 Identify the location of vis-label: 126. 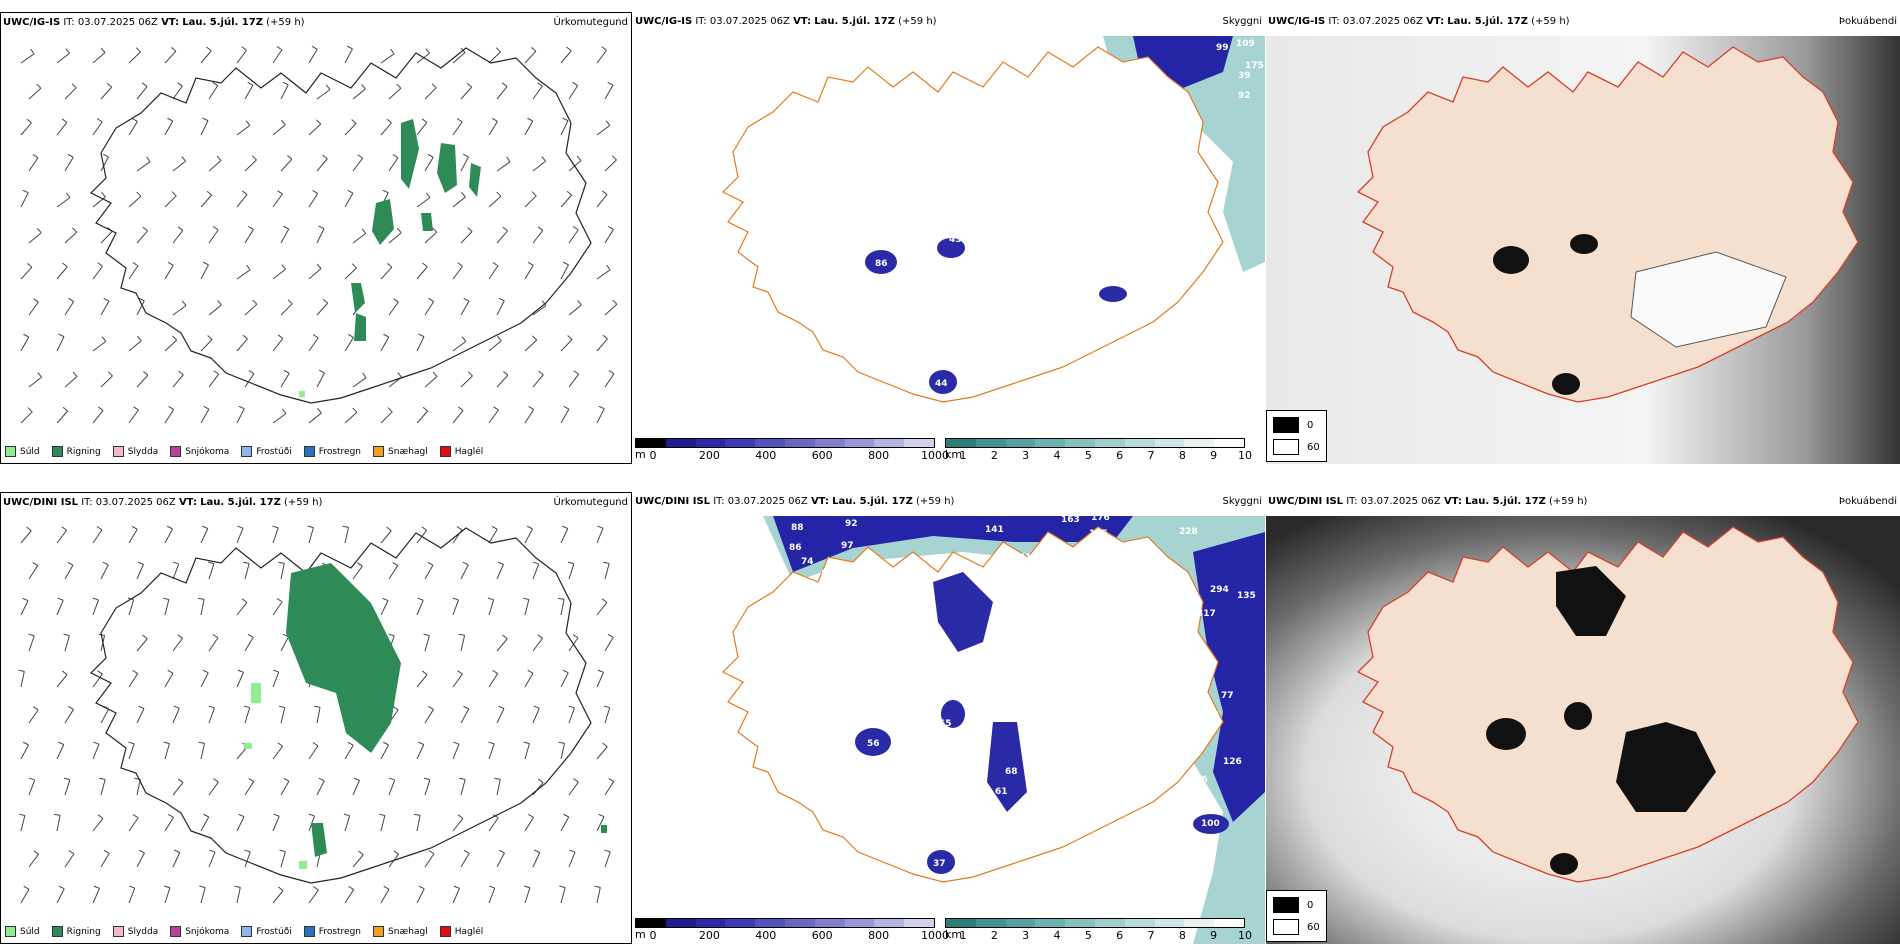
(1198, 780).